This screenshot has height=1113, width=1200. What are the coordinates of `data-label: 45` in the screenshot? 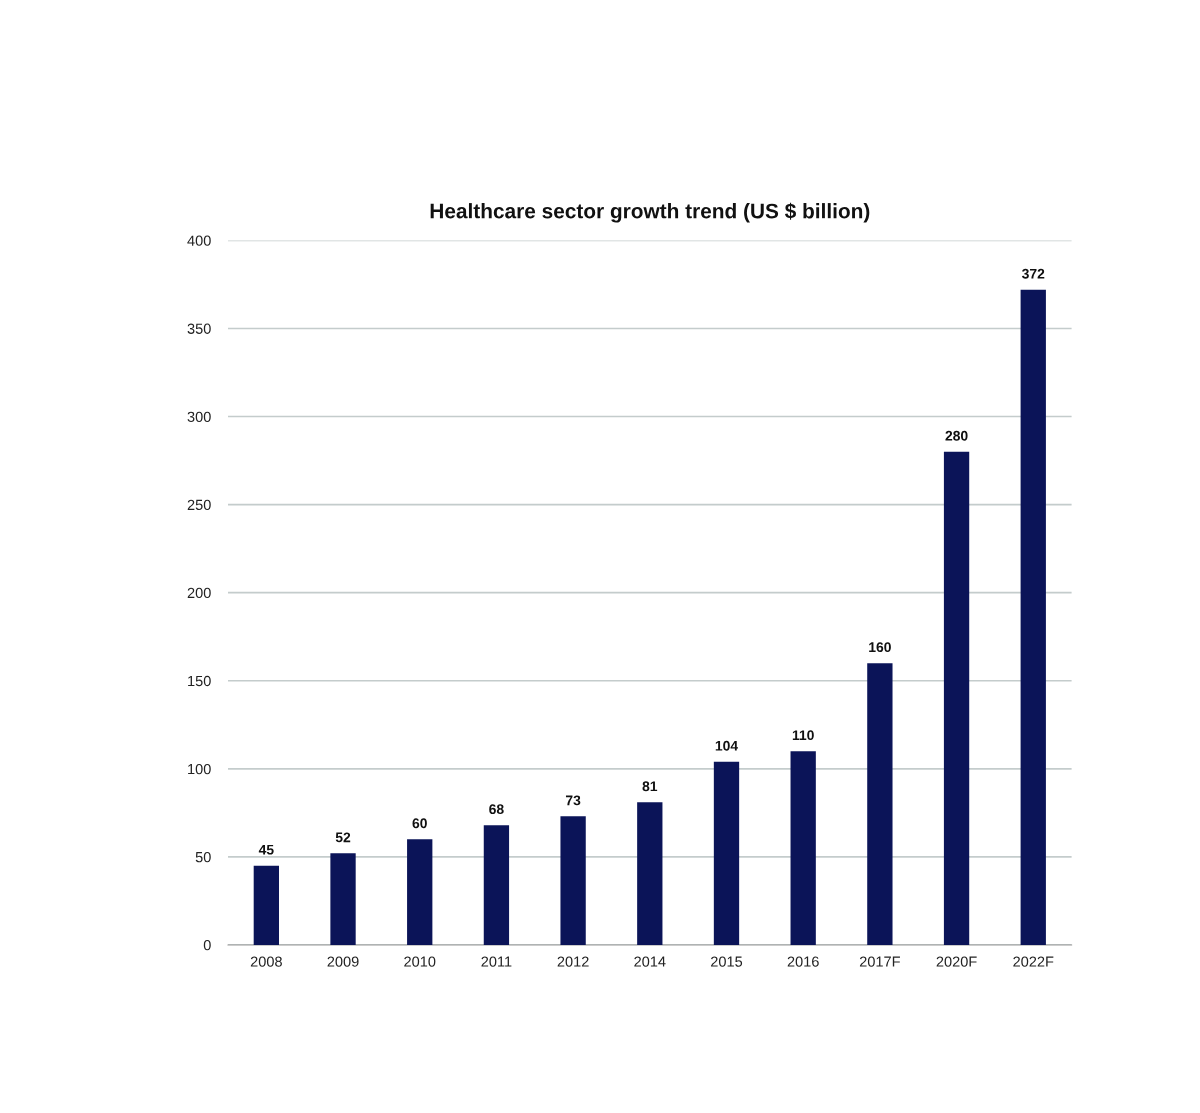 It's located at (266, 849).